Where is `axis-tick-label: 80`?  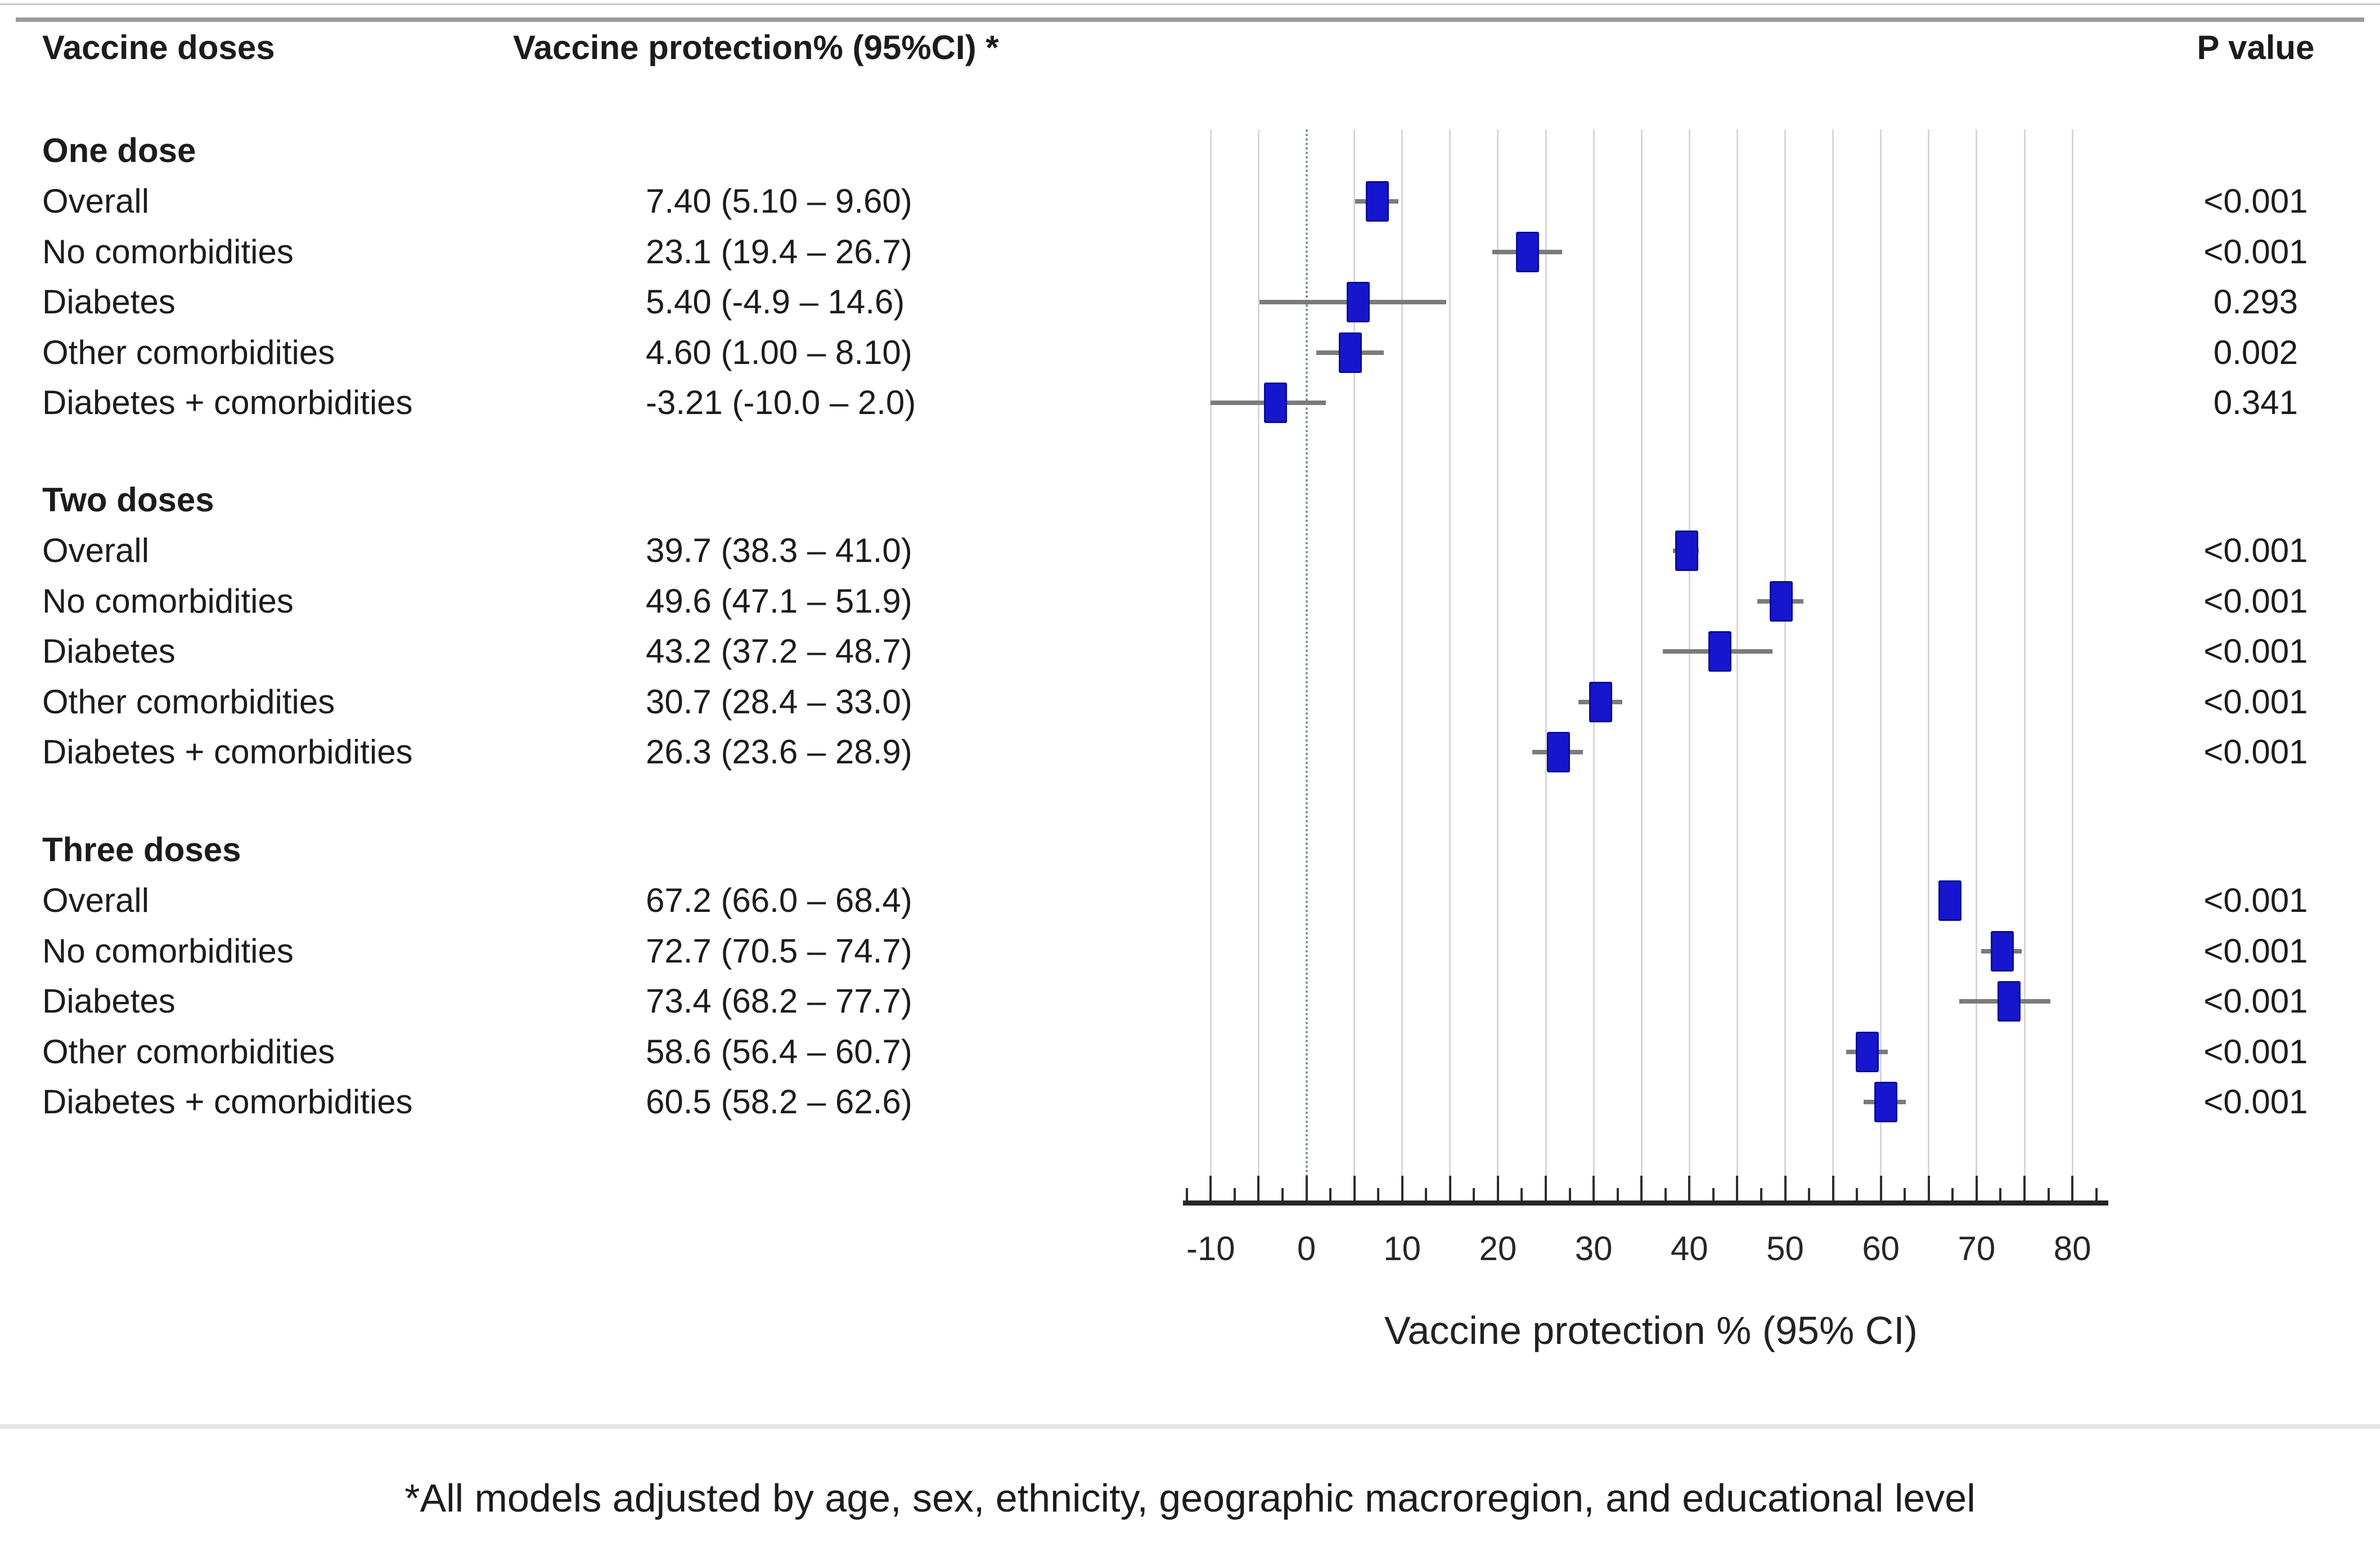 axis-tick-label: 80 is located at coordinates (2072, 1248).